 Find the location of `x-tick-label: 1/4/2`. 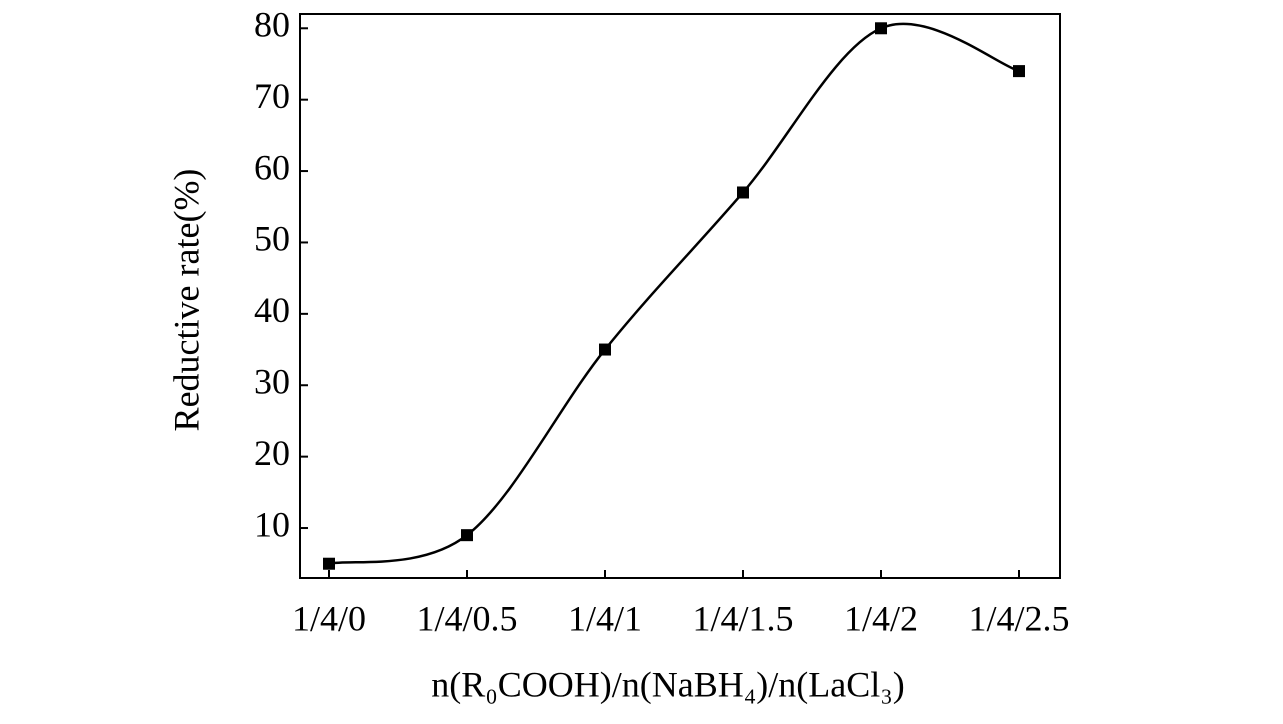

x-tick-label: 1/4/2 is located at coordinates (881, 618).